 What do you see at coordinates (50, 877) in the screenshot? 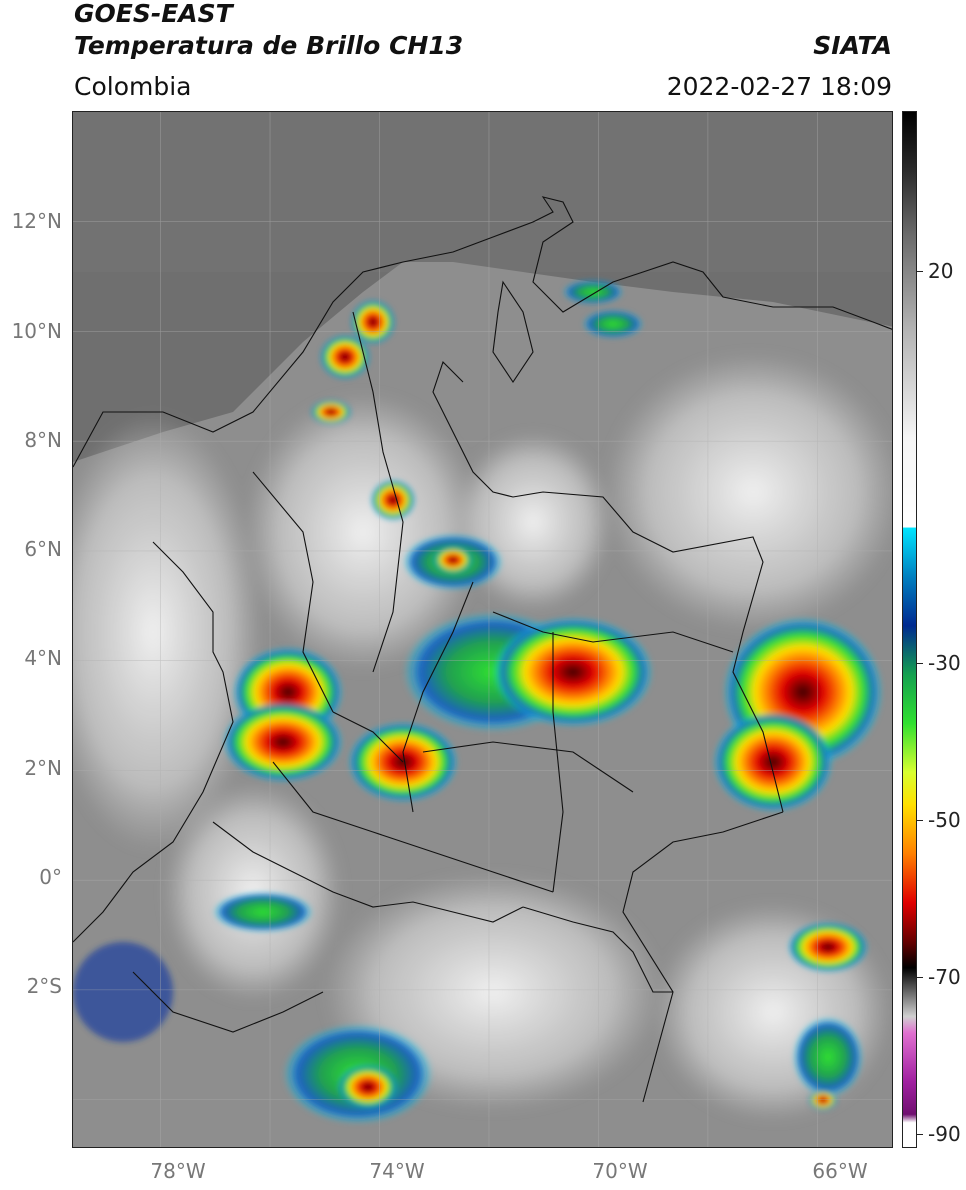
I see `lat-label-0: 0°` at bounding box center [50, 877].